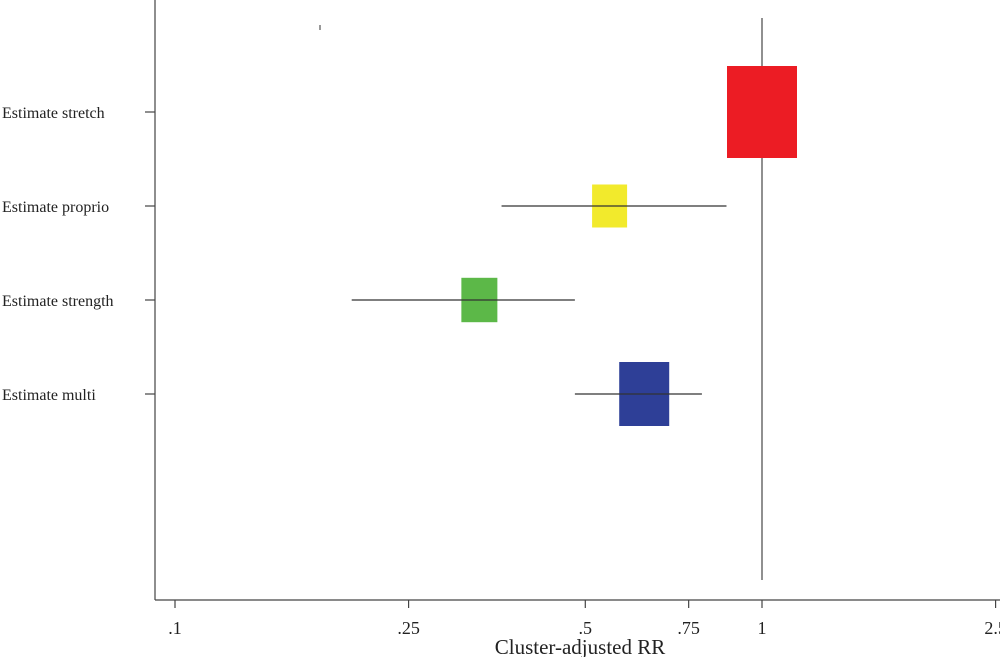  What do you see at coordinates (408, 628) in the screenshot?
I see `x-tick-label: .25` at bounding box center [408, 628].